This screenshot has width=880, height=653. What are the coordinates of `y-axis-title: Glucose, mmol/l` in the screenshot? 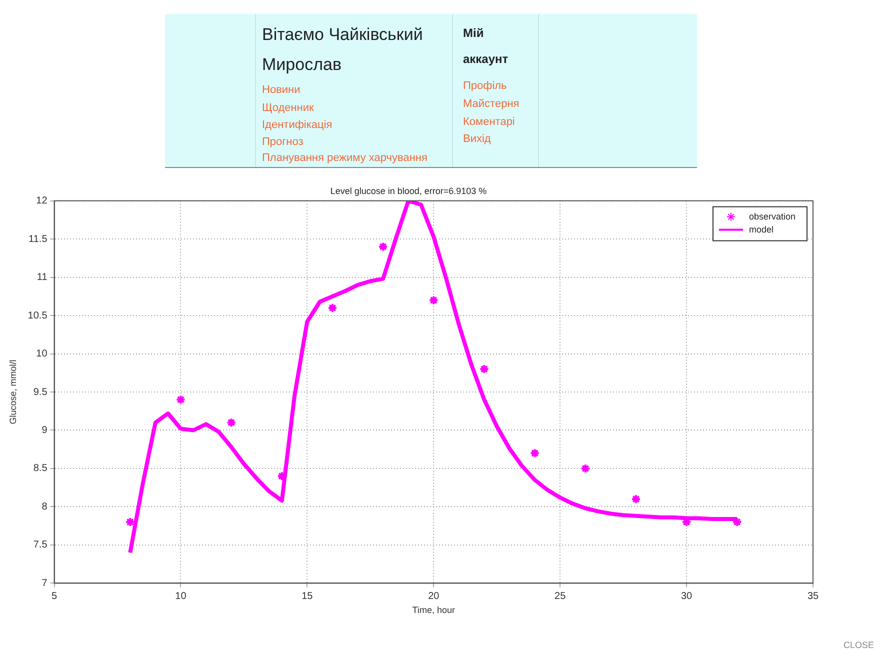 It's located at (13, 392).